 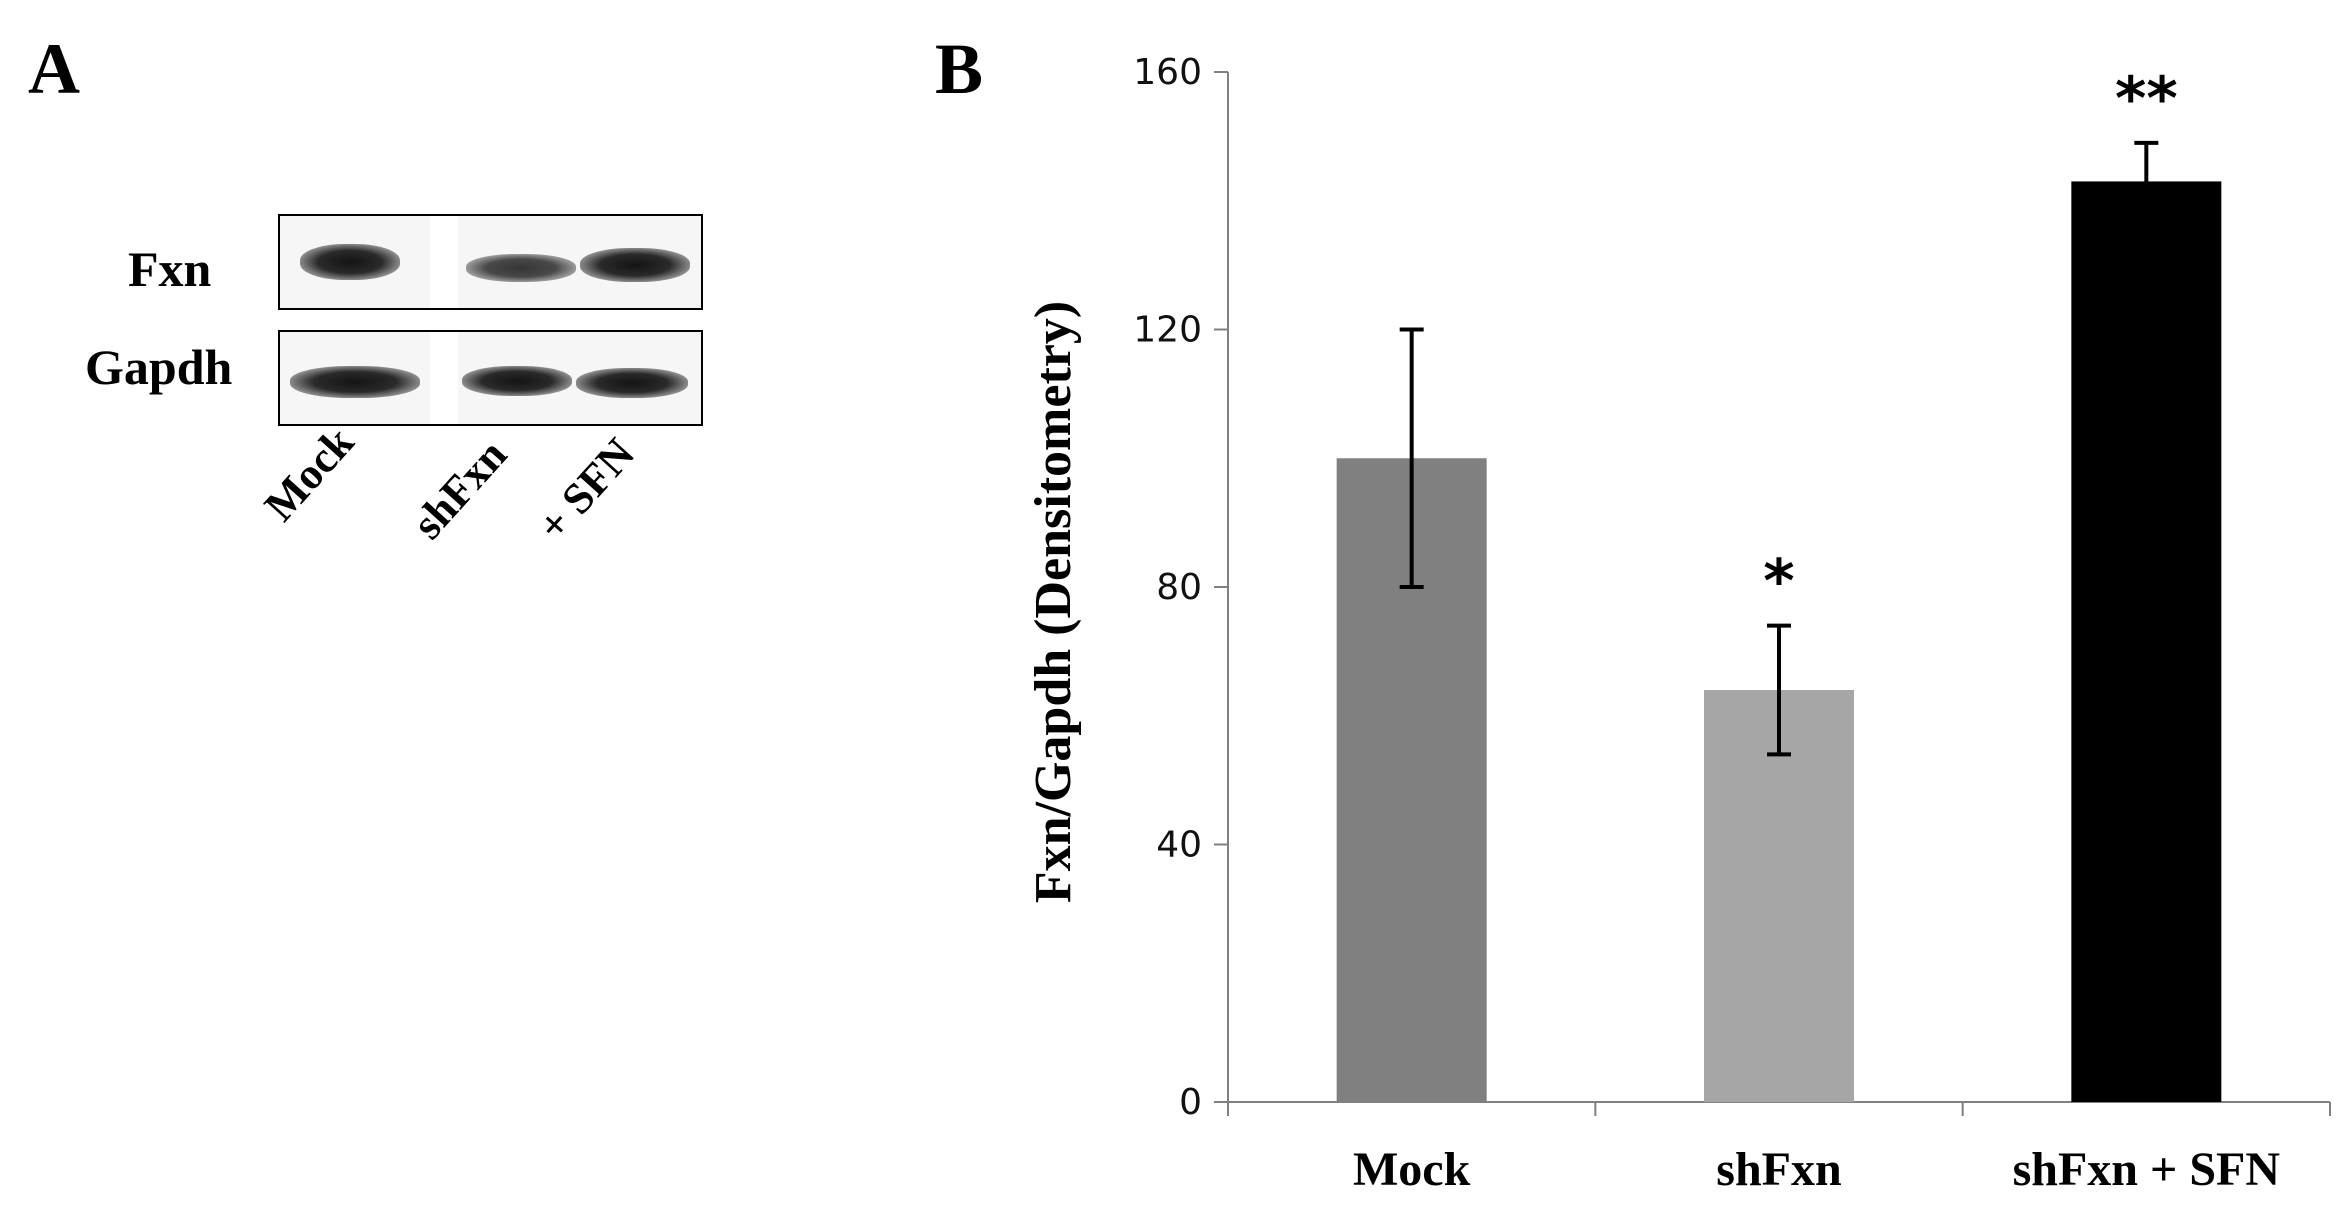 I want to click on panel-a-letter: A, so click(x=54, y=69).